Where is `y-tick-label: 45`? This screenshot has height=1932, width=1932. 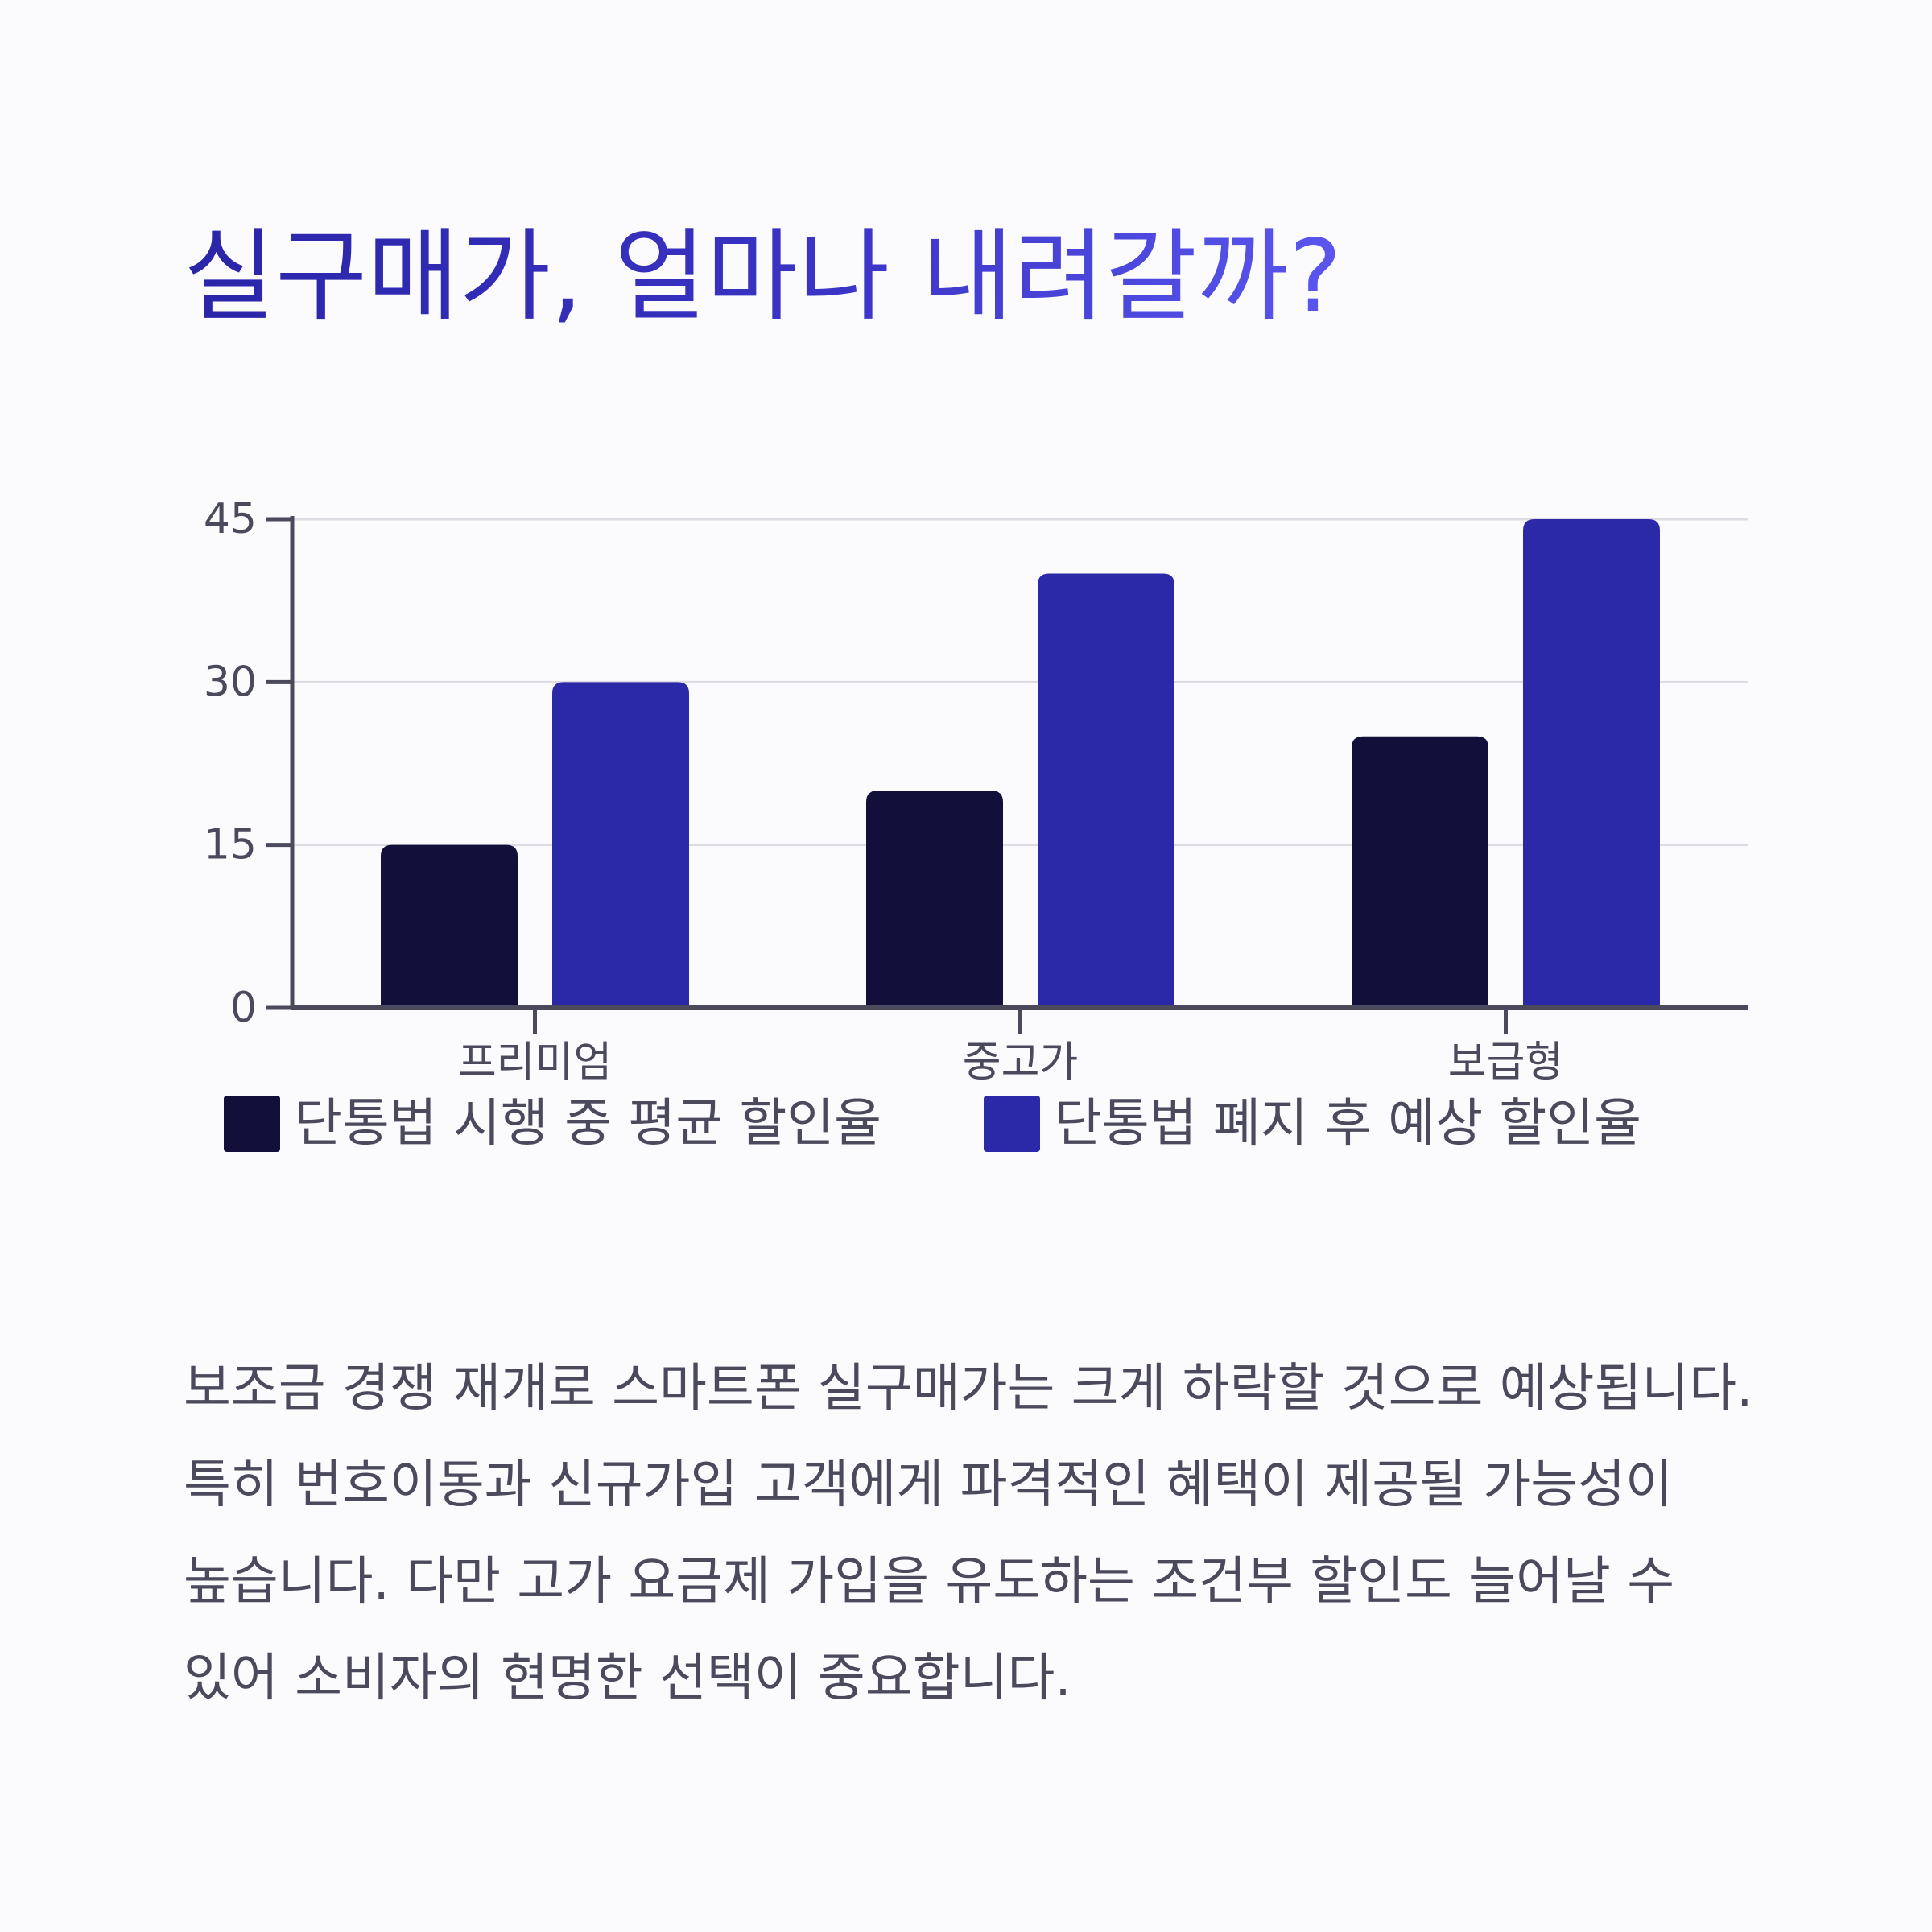
y-tick-label: 45 is located at coordinates (231, 519).